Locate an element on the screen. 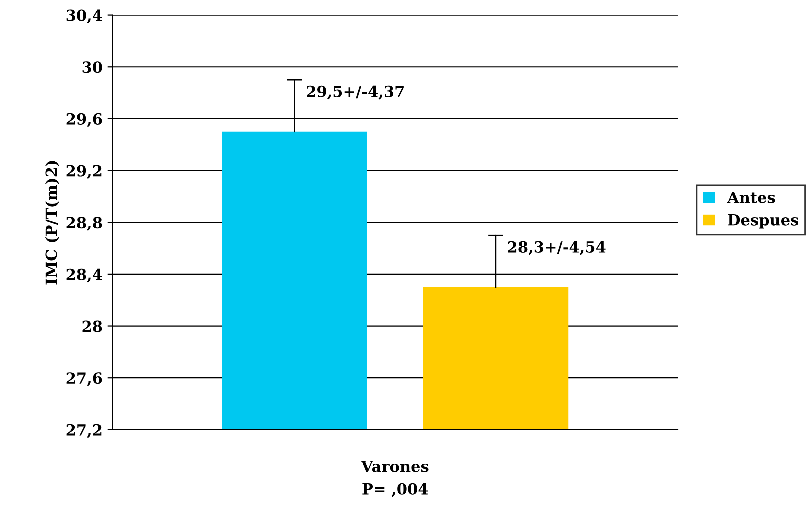 The height and width of the screenshot is (510, 811). y-tick-label: 30,4 is located at coordinates (84, 17).